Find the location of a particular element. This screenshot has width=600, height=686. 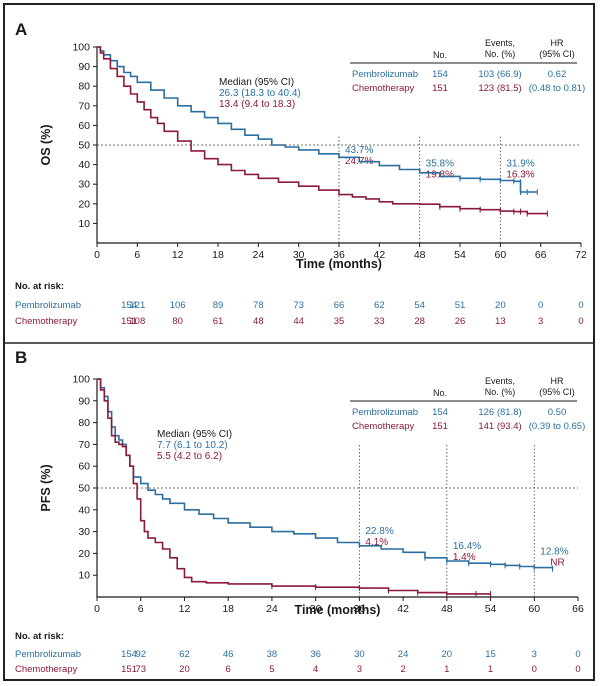

risk-value: 92 is located at coordinates (140, 654).